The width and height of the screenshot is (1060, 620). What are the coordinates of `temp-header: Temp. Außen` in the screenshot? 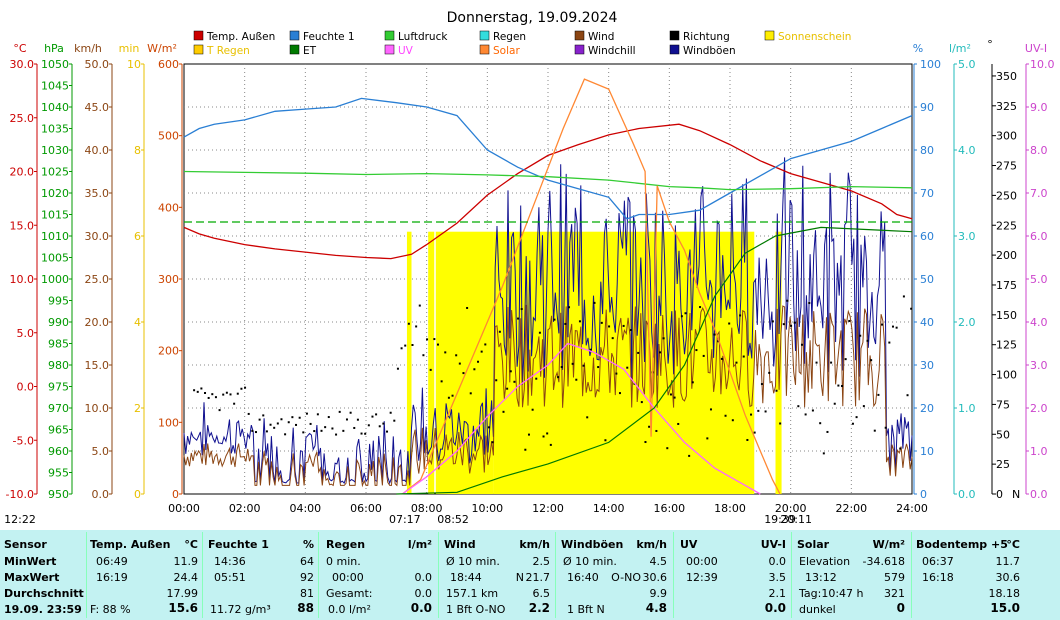 It's located at (130, 544).